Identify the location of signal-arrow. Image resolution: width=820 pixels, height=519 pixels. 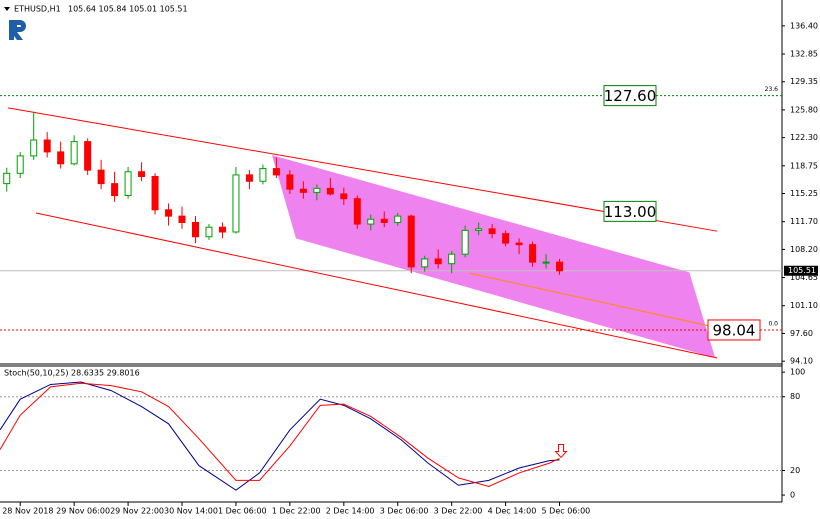
(561, 451).